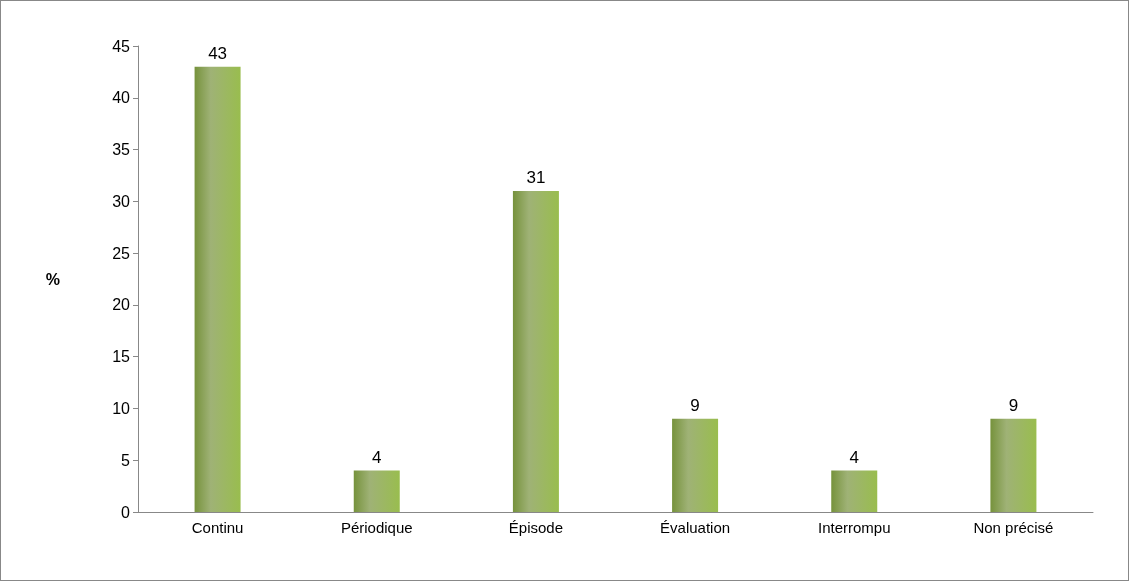 The width and height of the screenshot is (1129, 581). I want to click on data-label: 31, so click(536, 177).